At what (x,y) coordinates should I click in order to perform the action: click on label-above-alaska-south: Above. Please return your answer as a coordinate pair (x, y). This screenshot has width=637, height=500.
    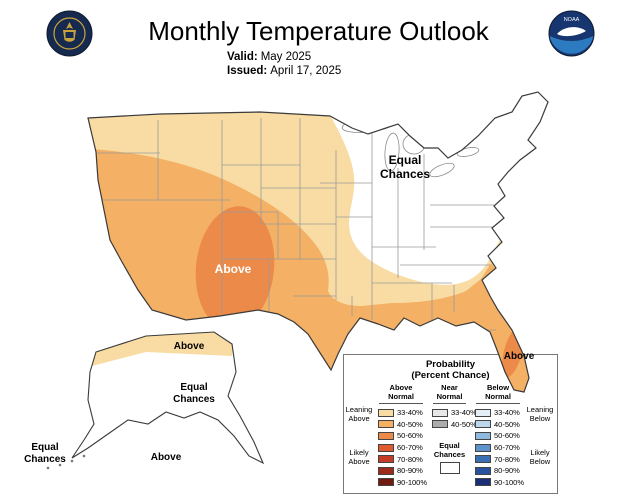
    Looking at the image, I should click on (166, 457).